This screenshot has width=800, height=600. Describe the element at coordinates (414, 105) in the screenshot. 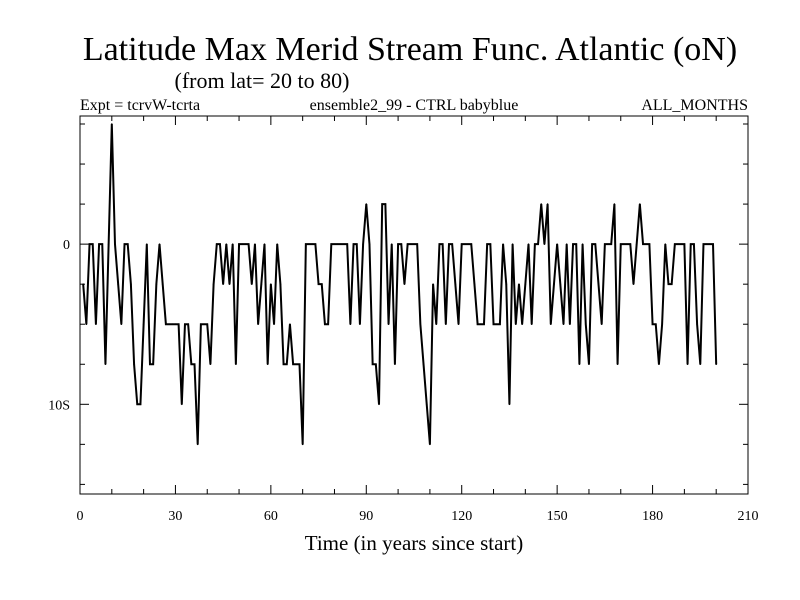

I see `ensemble-label: ensemble2_99 - CTRL babyblue` at that location.